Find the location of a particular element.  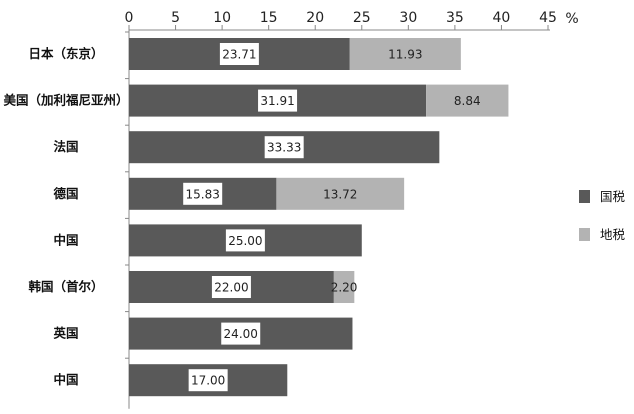

category-label: 韩国（首尔） is located at coordinates (65, 286).